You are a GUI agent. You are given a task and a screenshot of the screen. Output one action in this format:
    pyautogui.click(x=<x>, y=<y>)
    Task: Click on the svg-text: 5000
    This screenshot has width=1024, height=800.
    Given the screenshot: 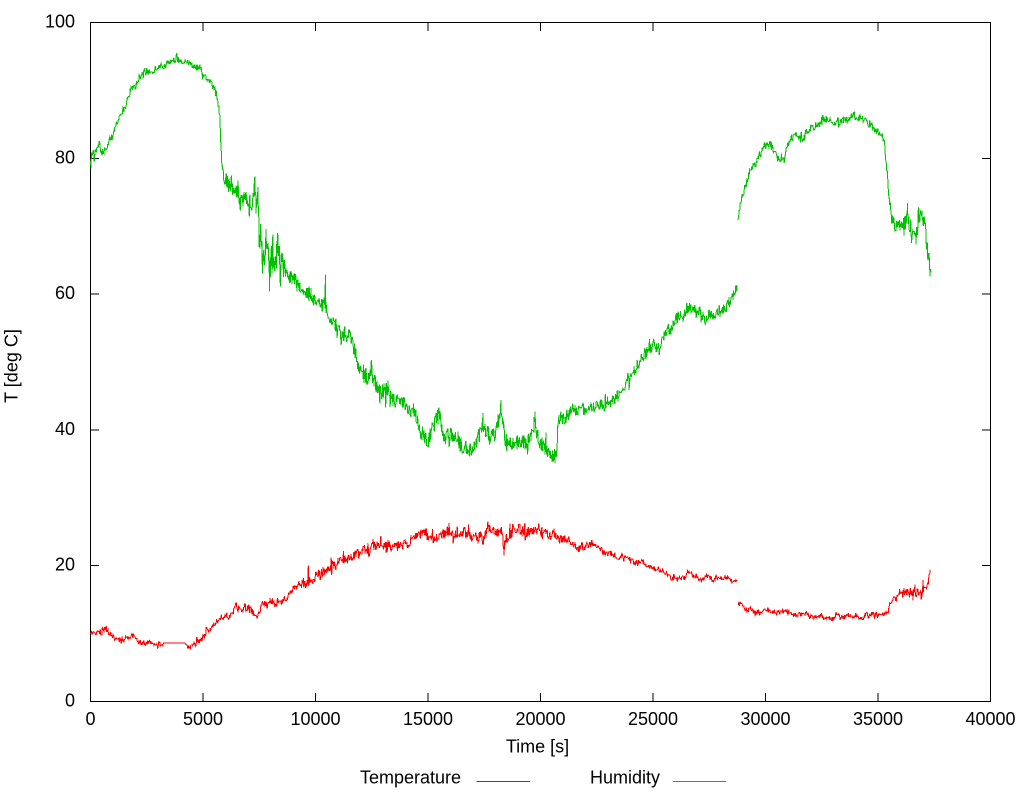 What is the action you would take?
    pyautogui.click(x=203, y=719)
    